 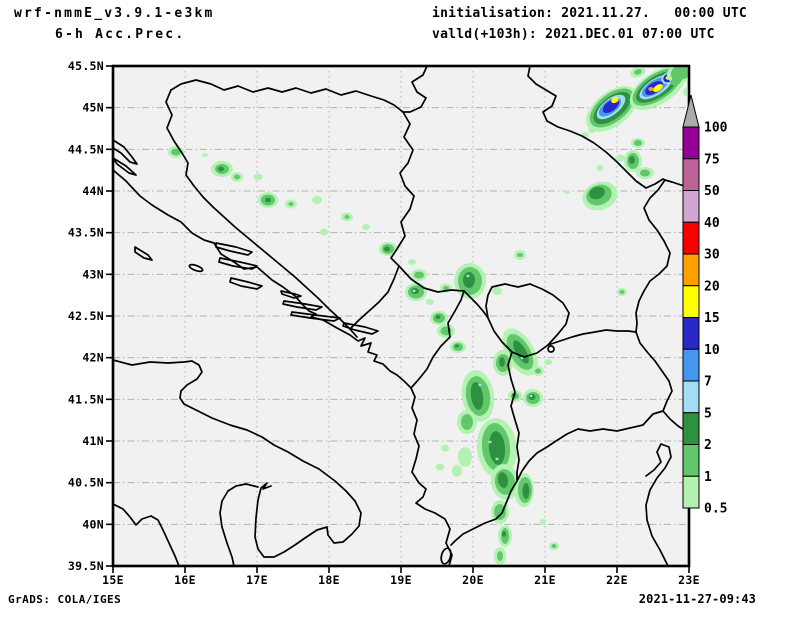 I want to click on colorbar-label: 75, so click(x=712, y=159).